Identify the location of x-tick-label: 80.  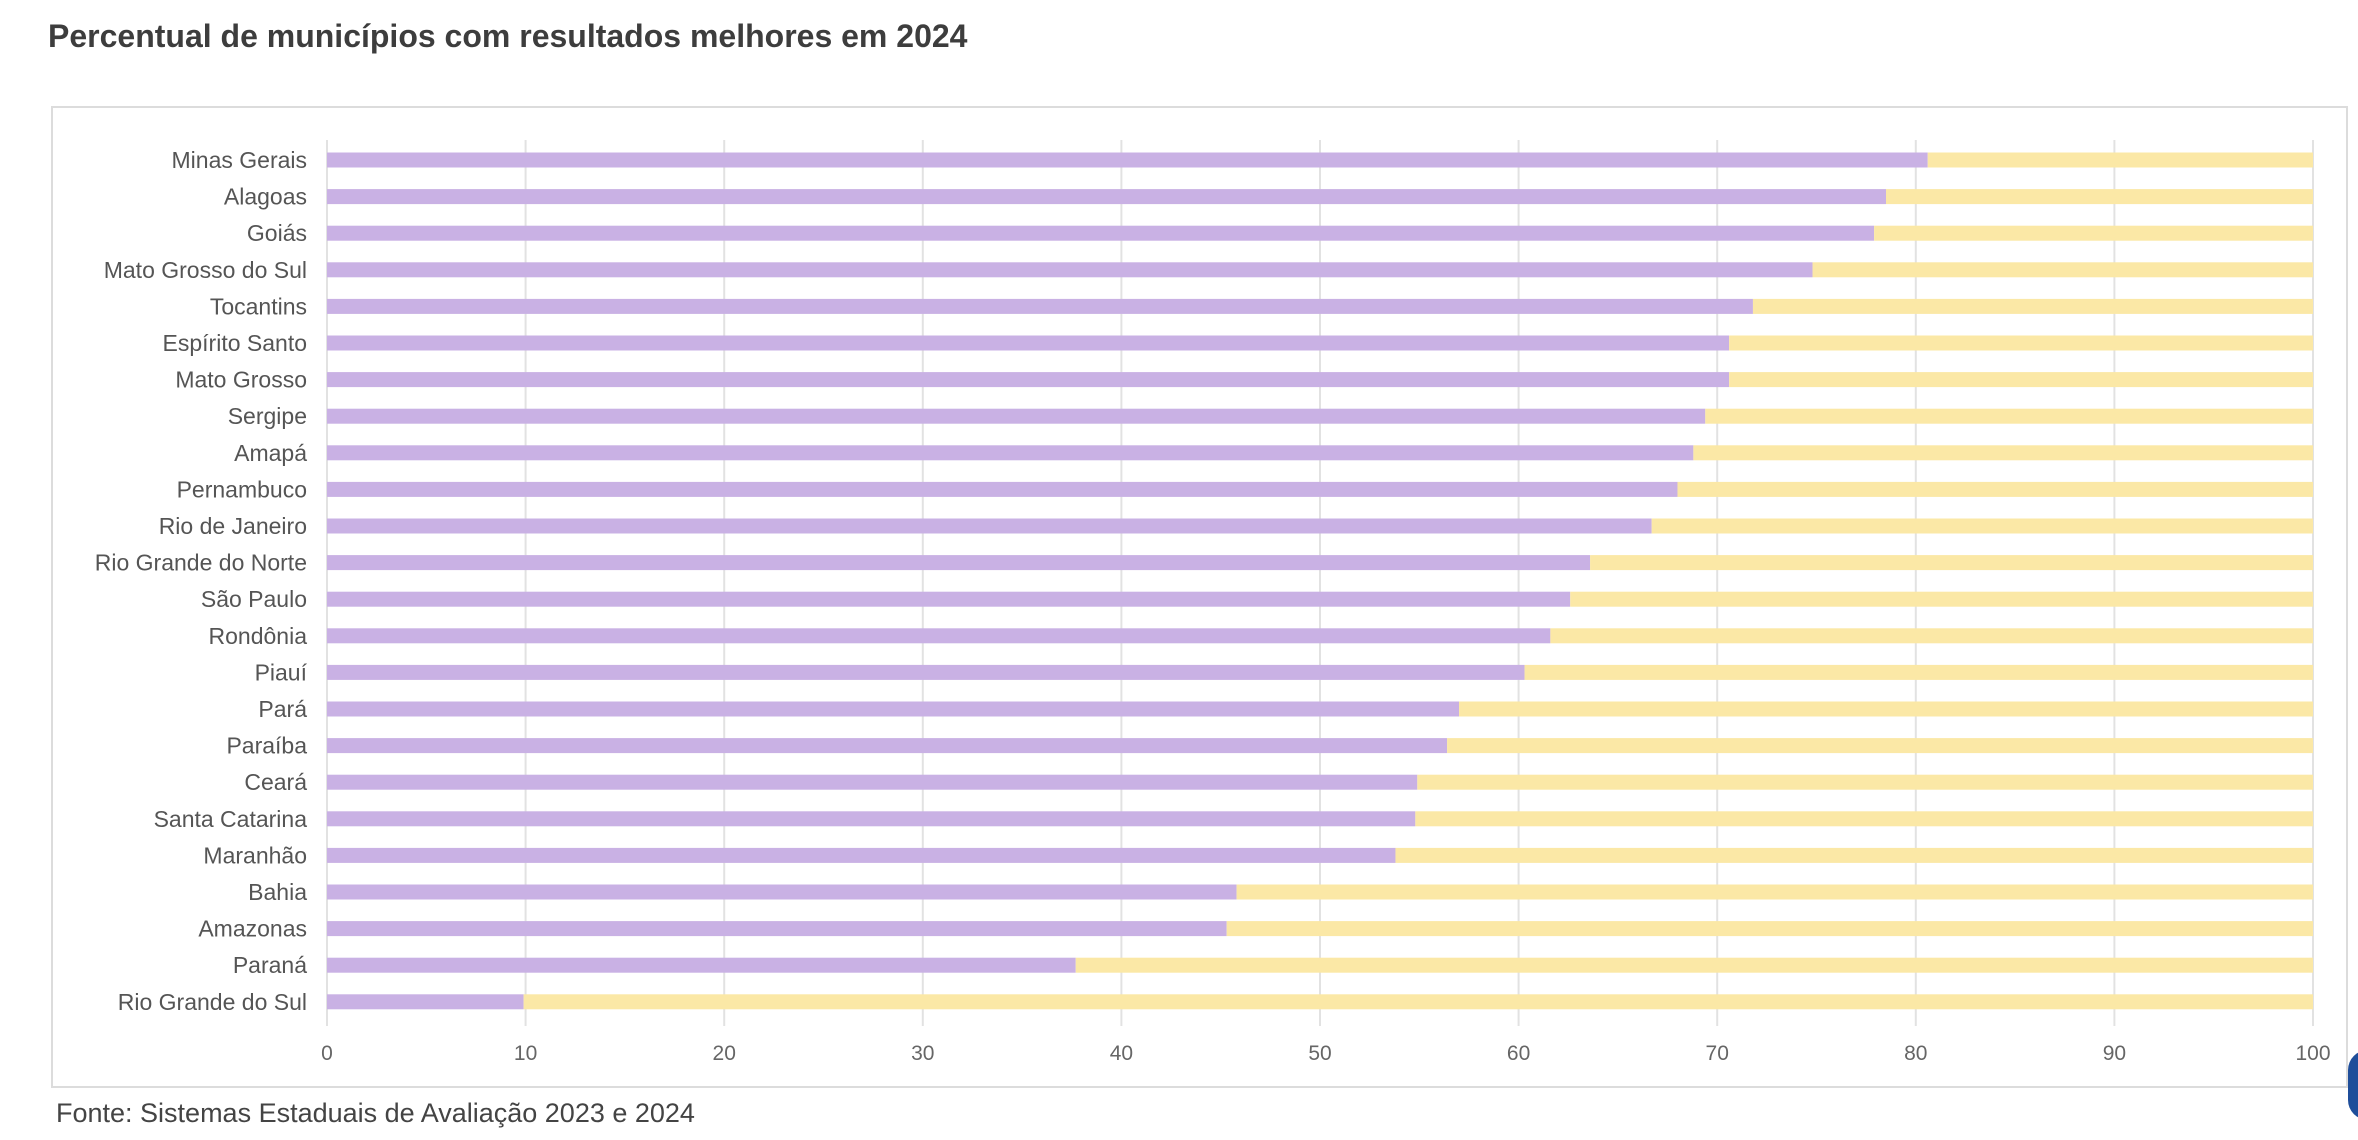
(1915, 1053).